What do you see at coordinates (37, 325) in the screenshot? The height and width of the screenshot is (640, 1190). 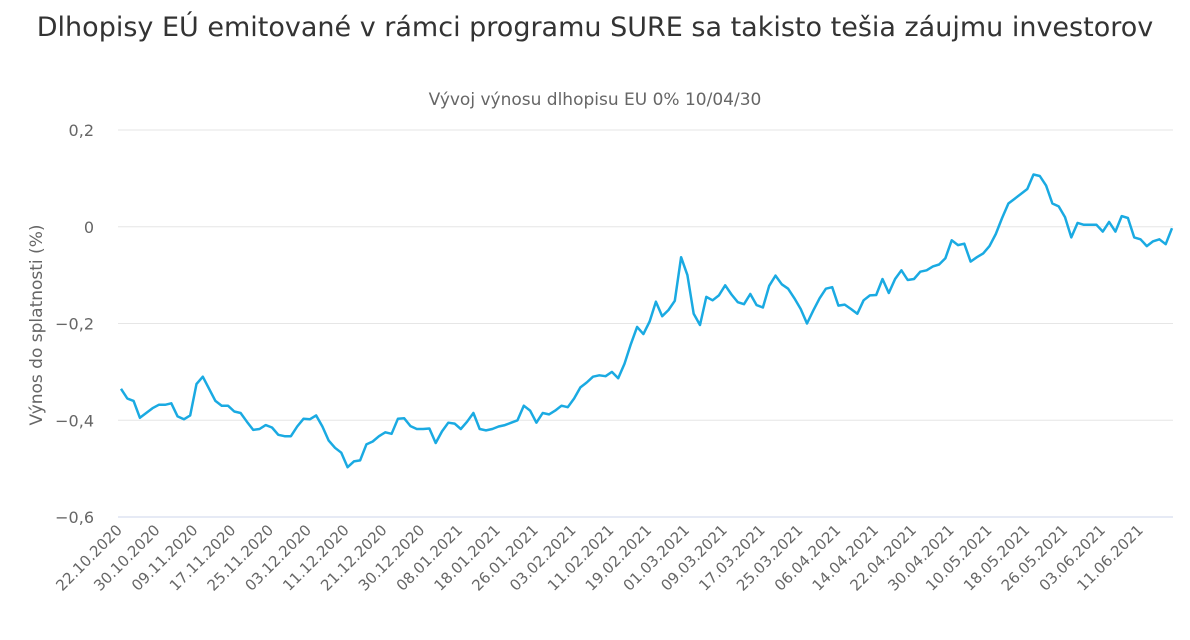 I see `y-axis-label: Výnos do splatnosti (%)` at bounding box center [37, 325].